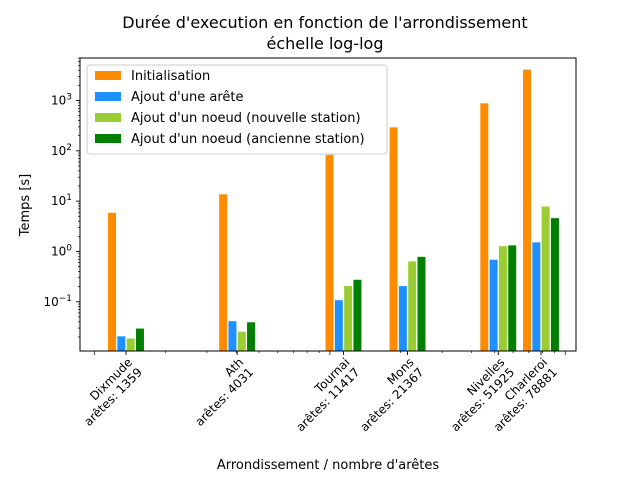 The image size is (640, 480). What do you see at coordinates (322, 394) in the screenshot?
I see `x-tick-label-tournai: Tournaiarêtes: 11417` at bounding box center [322, 394].